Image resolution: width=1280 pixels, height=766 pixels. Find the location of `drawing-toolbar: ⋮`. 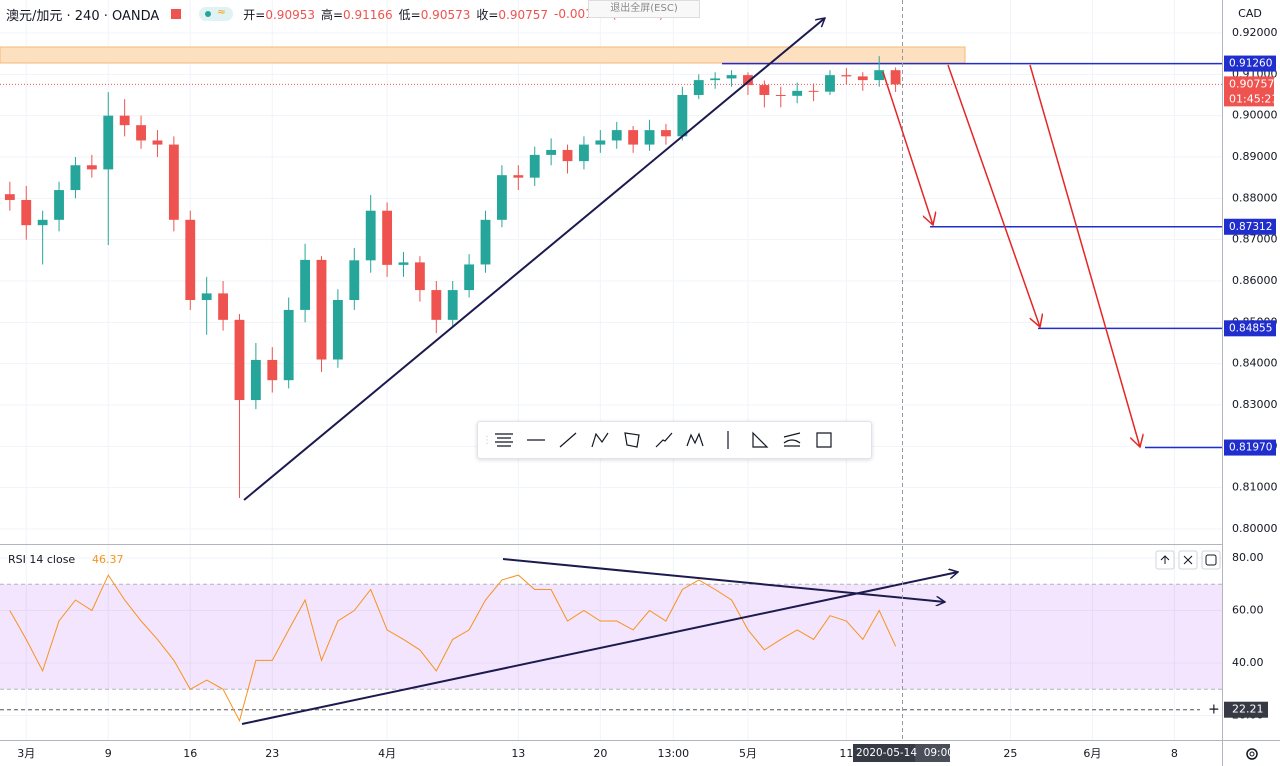

drawing-toolbar: ⋮ is located at coordinates (674, 440).